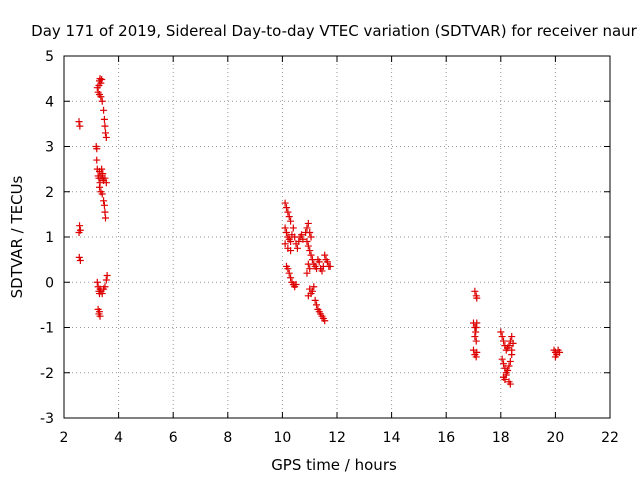 The image size is (640, 480). Describe the element at coordinates (173, 438) in the screenshot. I see `x-tick-label: 6` at that location.